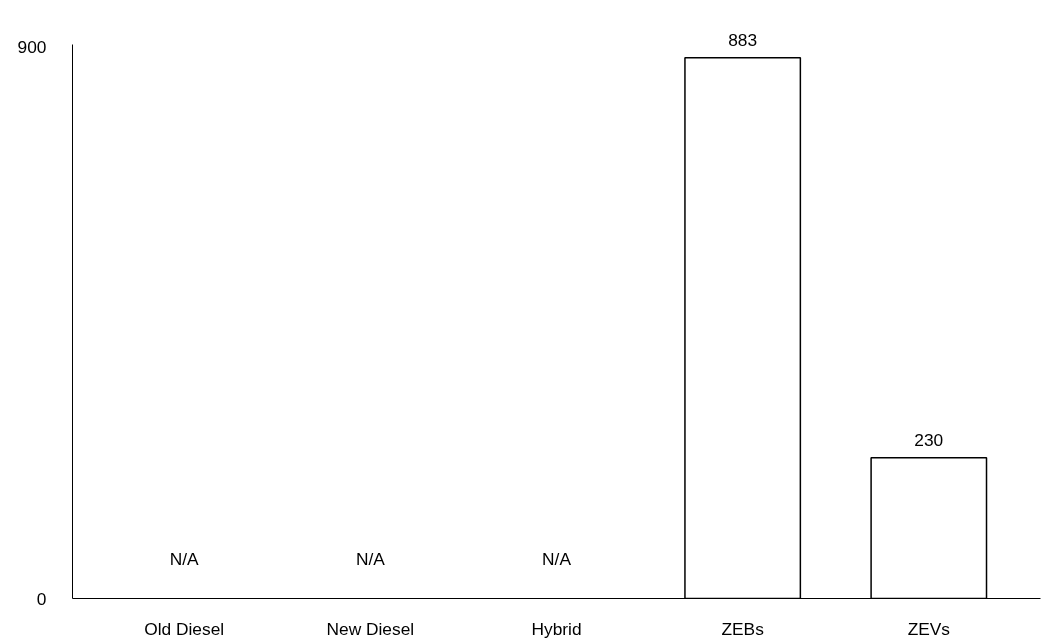 The height and width of the screenshot is (643, 1050). What do you see at coordinates (929, 628) in the screenshot?
I see `x-tick-label: ZEVs` at bounding box center [929, 628].